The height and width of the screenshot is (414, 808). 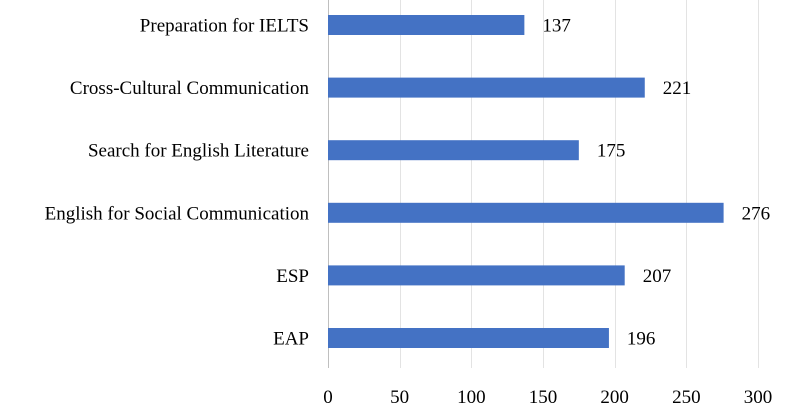 What do you see at coordinates (292, 276) in the screenshot?
I see `category-label: ESP` at bounding box center [292, 276].